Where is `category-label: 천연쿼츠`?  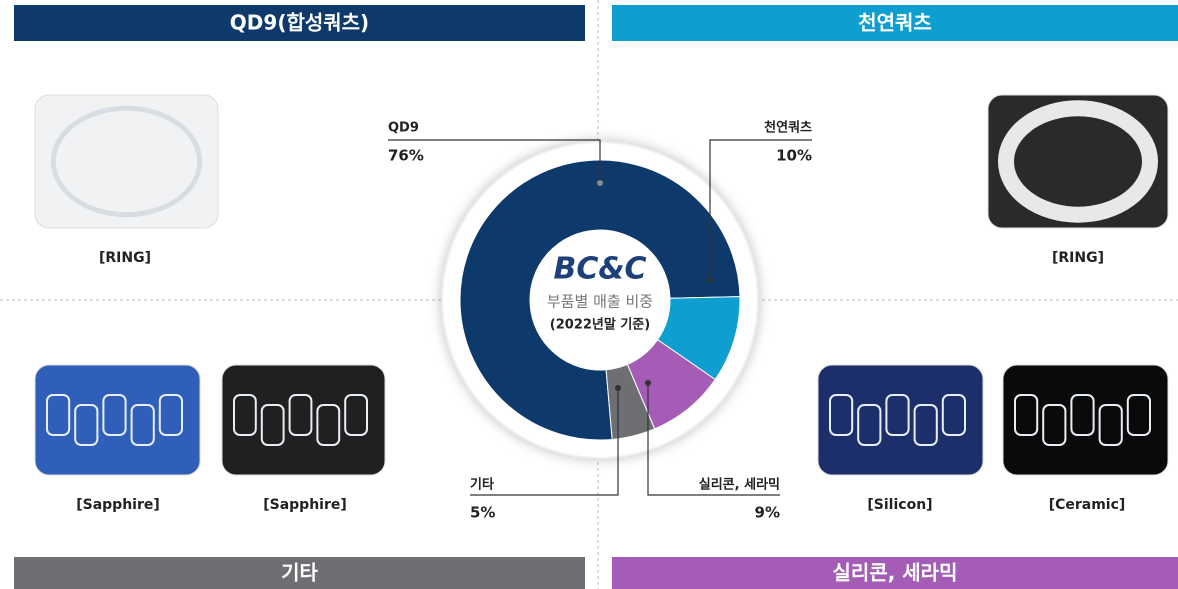 category-label: 천연쿼츠 is located at coordinates (788, 128).